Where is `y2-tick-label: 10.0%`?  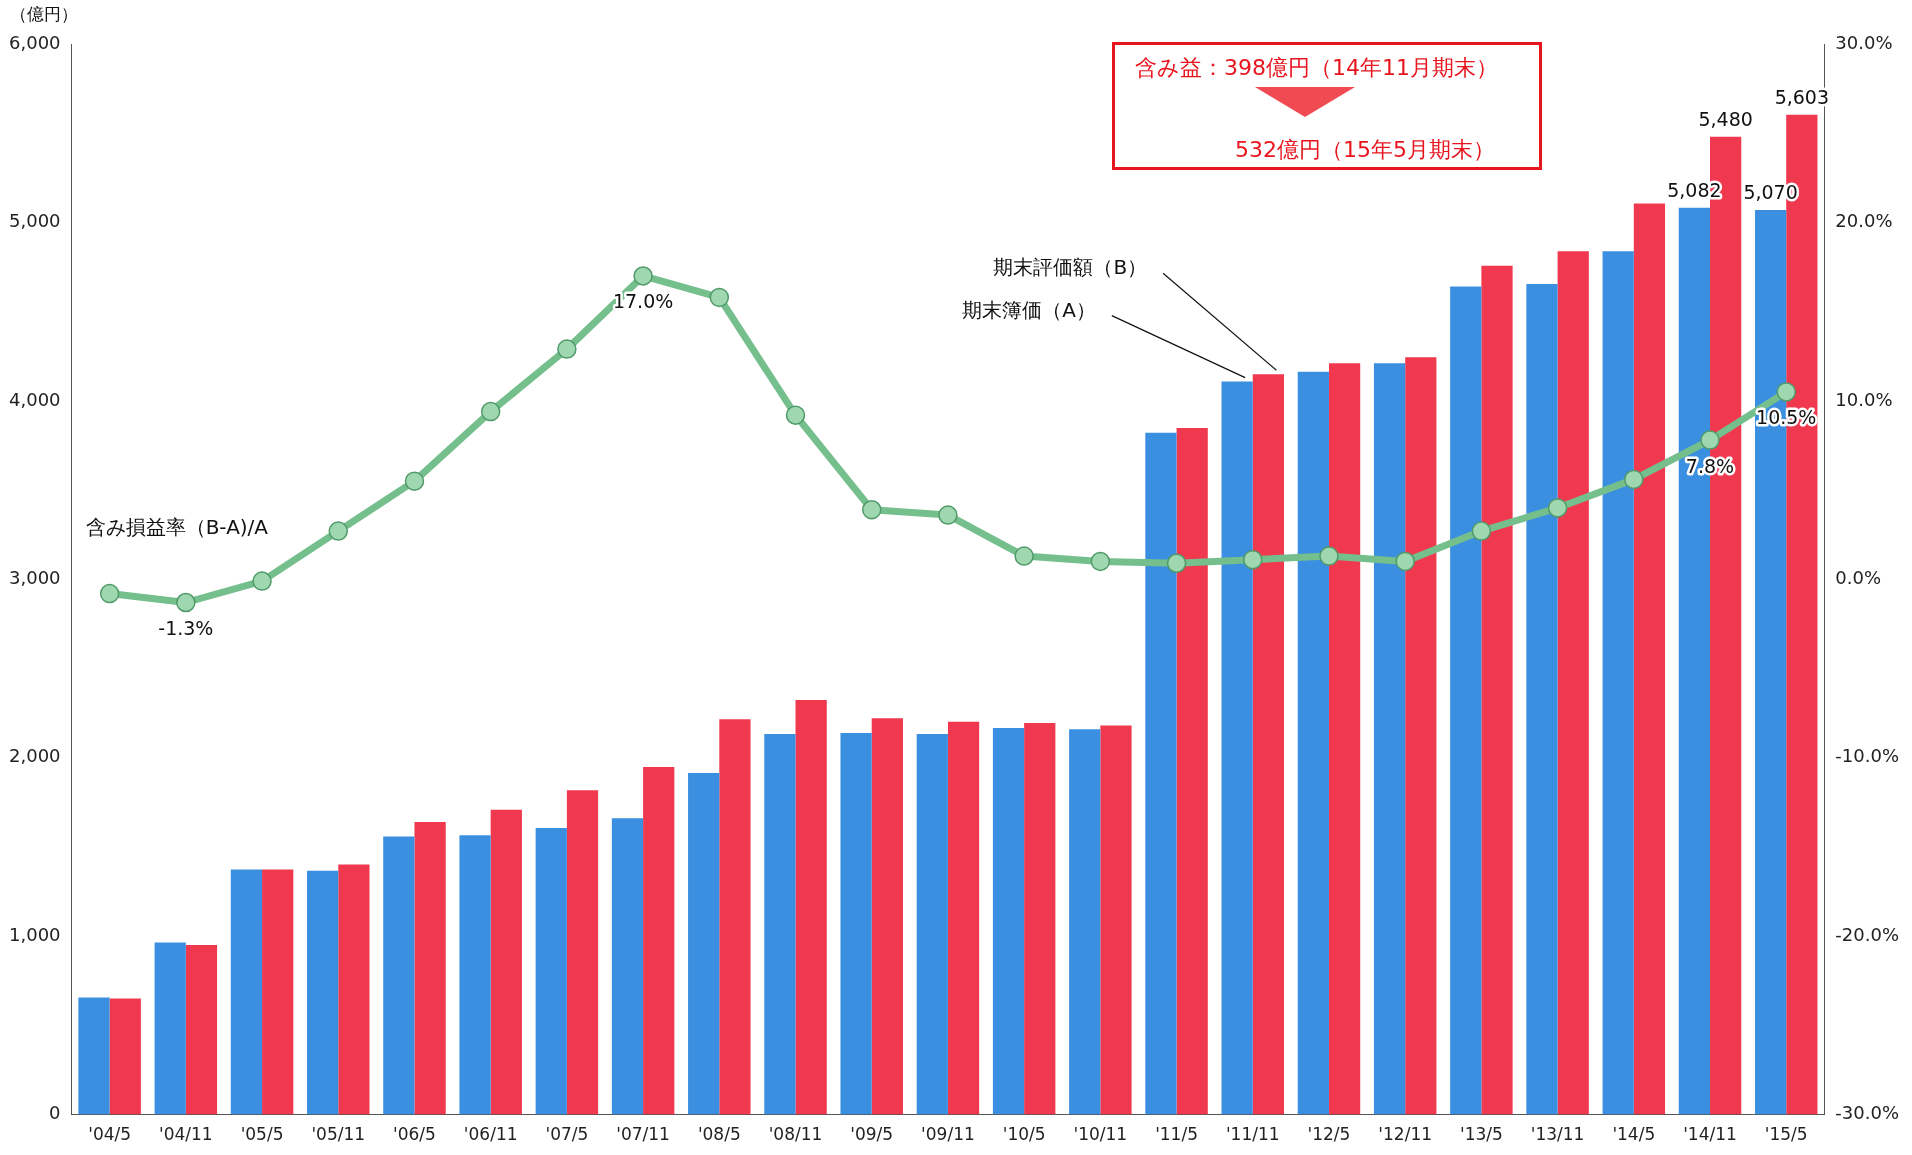
y2-tick-label: 10.0% is located at coordinates (1864, 399).